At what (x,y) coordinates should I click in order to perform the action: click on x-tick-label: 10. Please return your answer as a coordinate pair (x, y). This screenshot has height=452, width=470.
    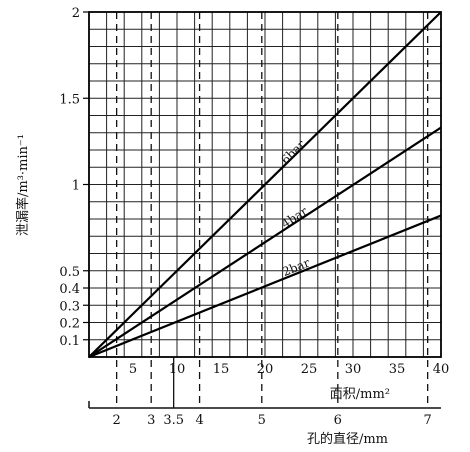
    Looking at the image, I should click on (177, 369).